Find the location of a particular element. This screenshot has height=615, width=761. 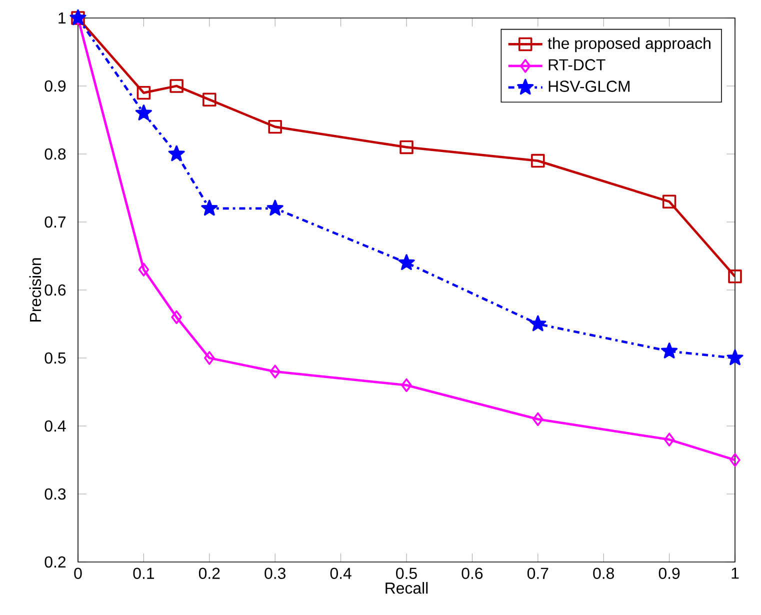

x-tick-label: 0.3 is located at coordinates (275, 573).